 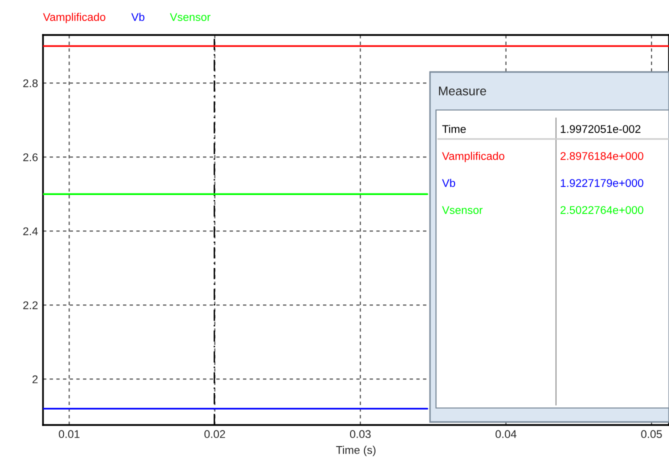 What do you see at coordinates (30, 157) in the screenshot?
I see `y-tick-label: 2.6` at bounding box center [30, 157].